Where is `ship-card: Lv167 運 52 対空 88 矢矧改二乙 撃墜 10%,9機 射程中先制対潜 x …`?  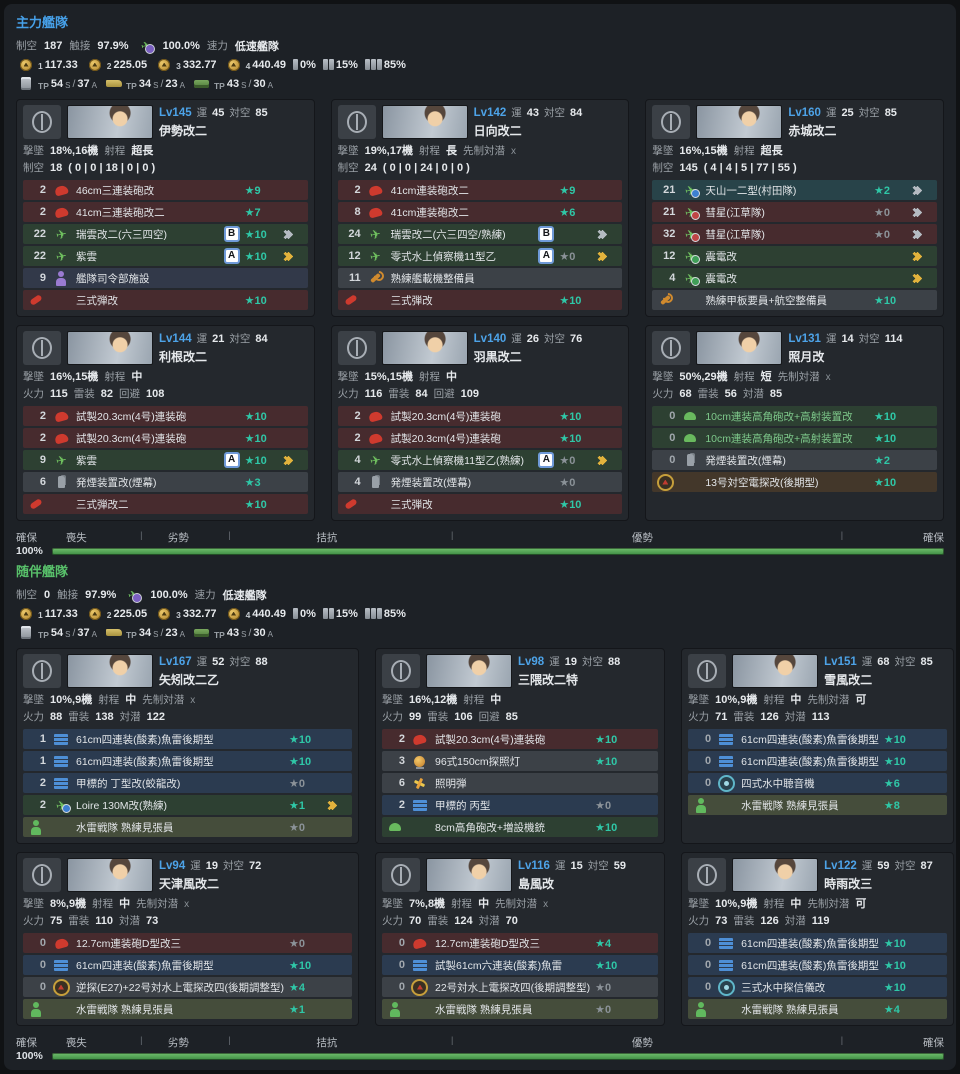 ship-card: Lv167 運 52 対空 88 矢矧改二乙 撃墜 10%,9機 射程中先制対潜 x … is located at coordinates (187, 746).